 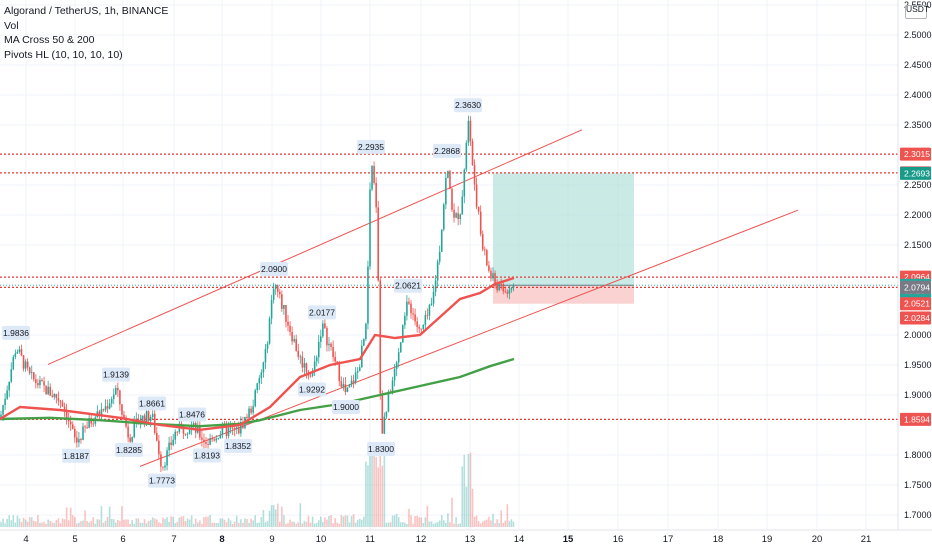 I want to click on symbol-title: Algorand / TetherUS, 1h, BINANCE, so click(x=86, y=11).